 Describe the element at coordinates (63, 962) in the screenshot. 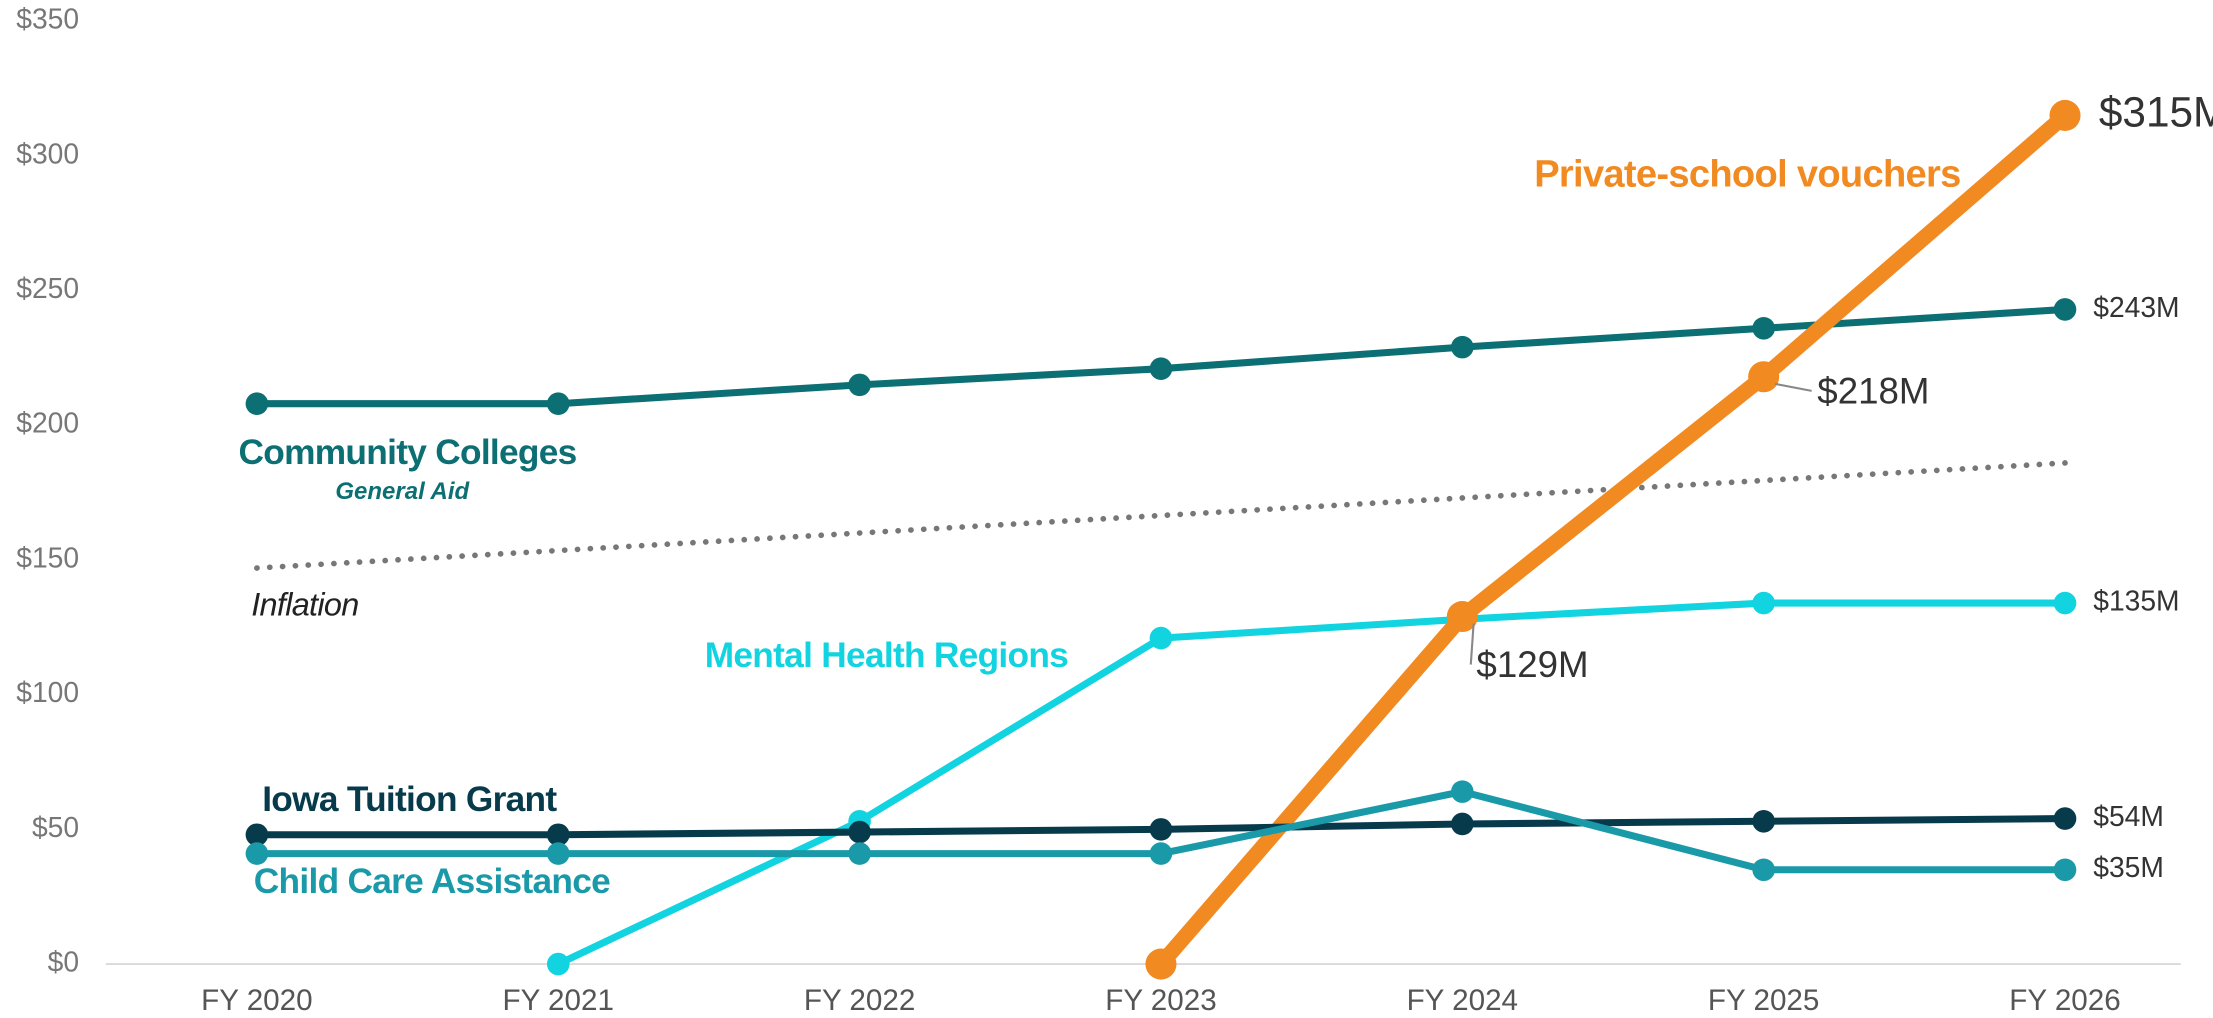

I see `y-tick-label: $0` at that location.